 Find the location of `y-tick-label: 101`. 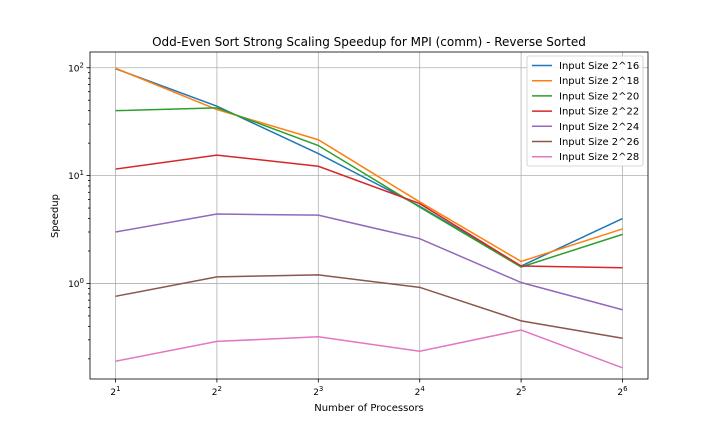

y-tick-label: 101 is located at coordinates (76, 175).